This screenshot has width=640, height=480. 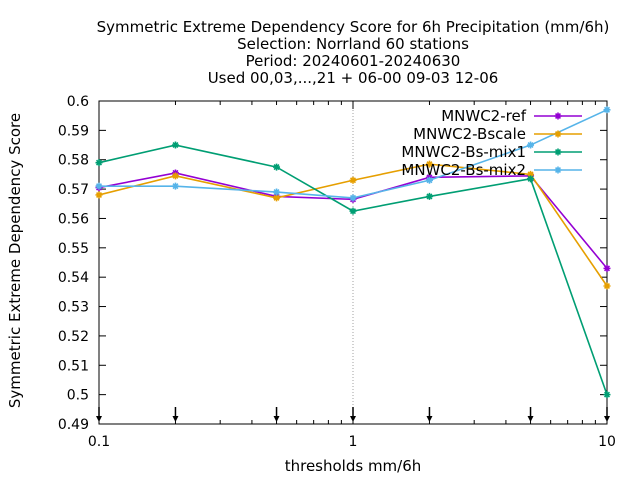 What do you see at coordinates (73, 219) in the screenshot?
I see `y-tick-label: 0.56` at bounding box center [73, 219].